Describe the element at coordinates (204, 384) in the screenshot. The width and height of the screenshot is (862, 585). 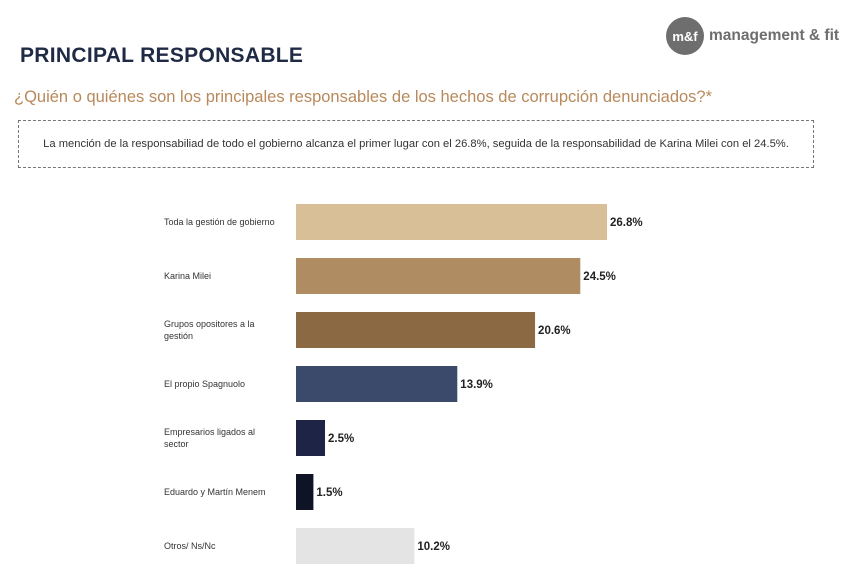
I see `category-label-4: El propio Spagnuolo` at that location.